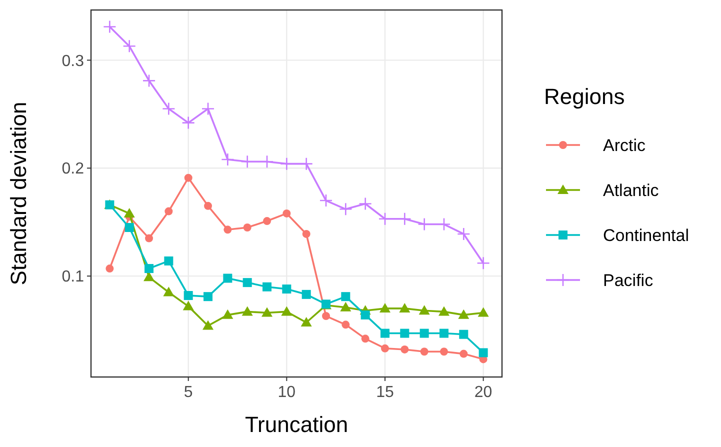 The height and width of the screenshot is (447, 721). Describe the element at coordinates (628, 280) in the screenshot. I see `legend-label: Pacific` at that location.